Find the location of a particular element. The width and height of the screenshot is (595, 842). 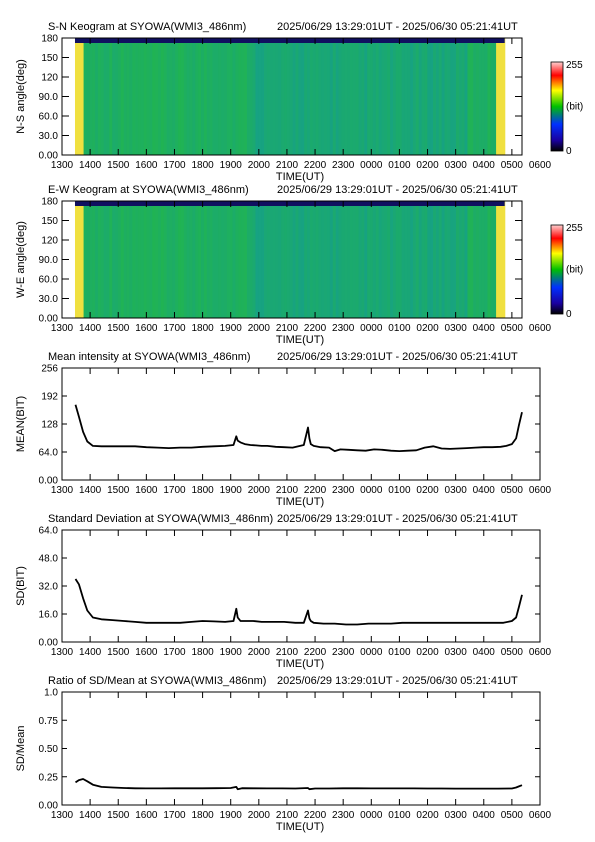

y-tick-label: 30.0 is located at coordinates (49, 299).